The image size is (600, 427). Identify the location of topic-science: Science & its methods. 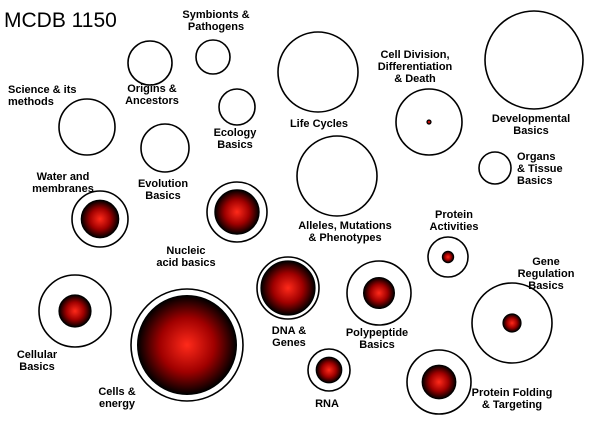
(62, 120).